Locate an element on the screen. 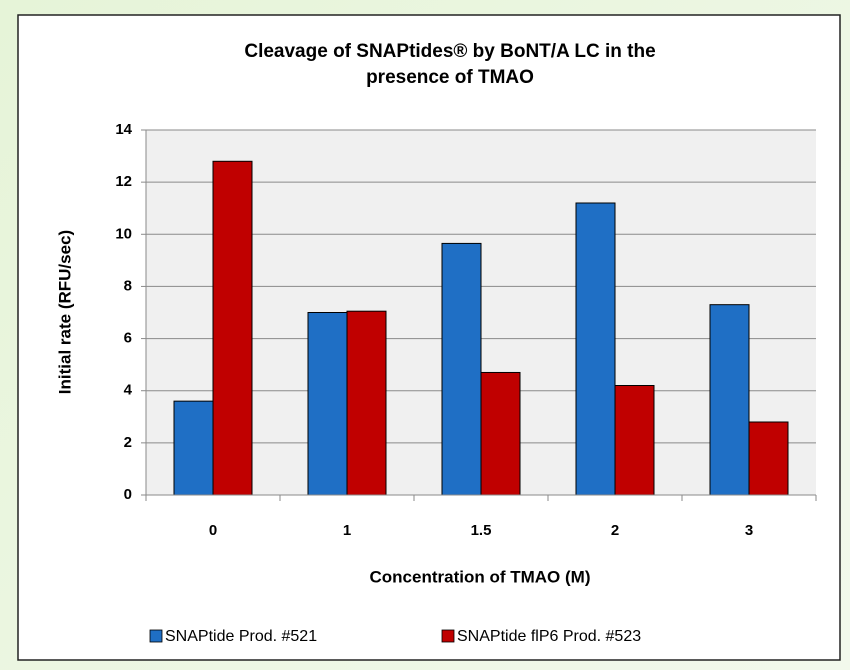 This screenshot has width=850, height=670. x-tick-label: 0 is located at coordinates (213, 530).